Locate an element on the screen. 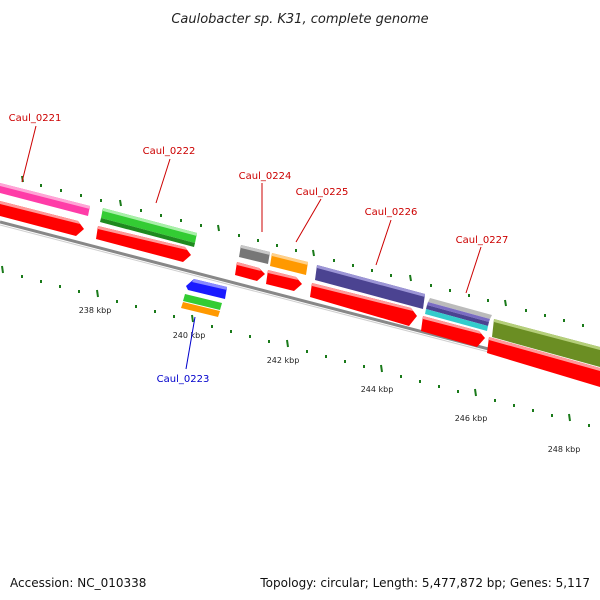 The width and height of the screenshot is (600, 600). gene-label-caul-0224: Caul_0224 is located at coordinates (265, 176).